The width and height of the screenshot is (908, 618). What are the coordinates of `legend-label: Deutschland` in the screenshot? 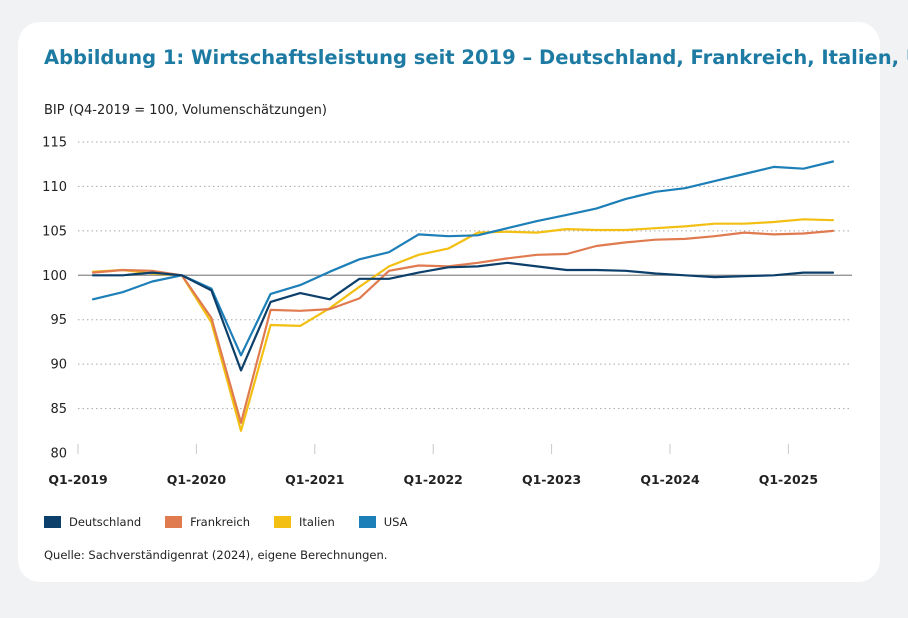 It's located at (105, 522).